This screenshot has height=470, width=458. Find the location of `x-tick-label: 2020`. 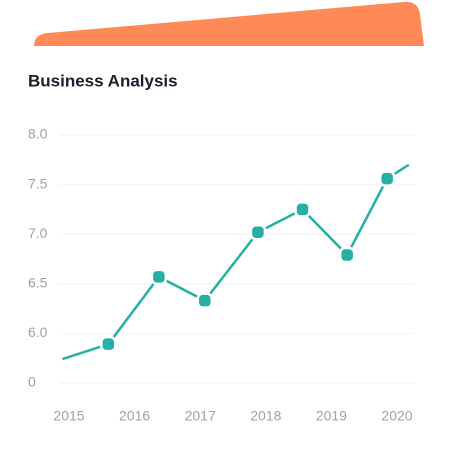

x-tick-label: 2020 is located at coordinates (396, 416).